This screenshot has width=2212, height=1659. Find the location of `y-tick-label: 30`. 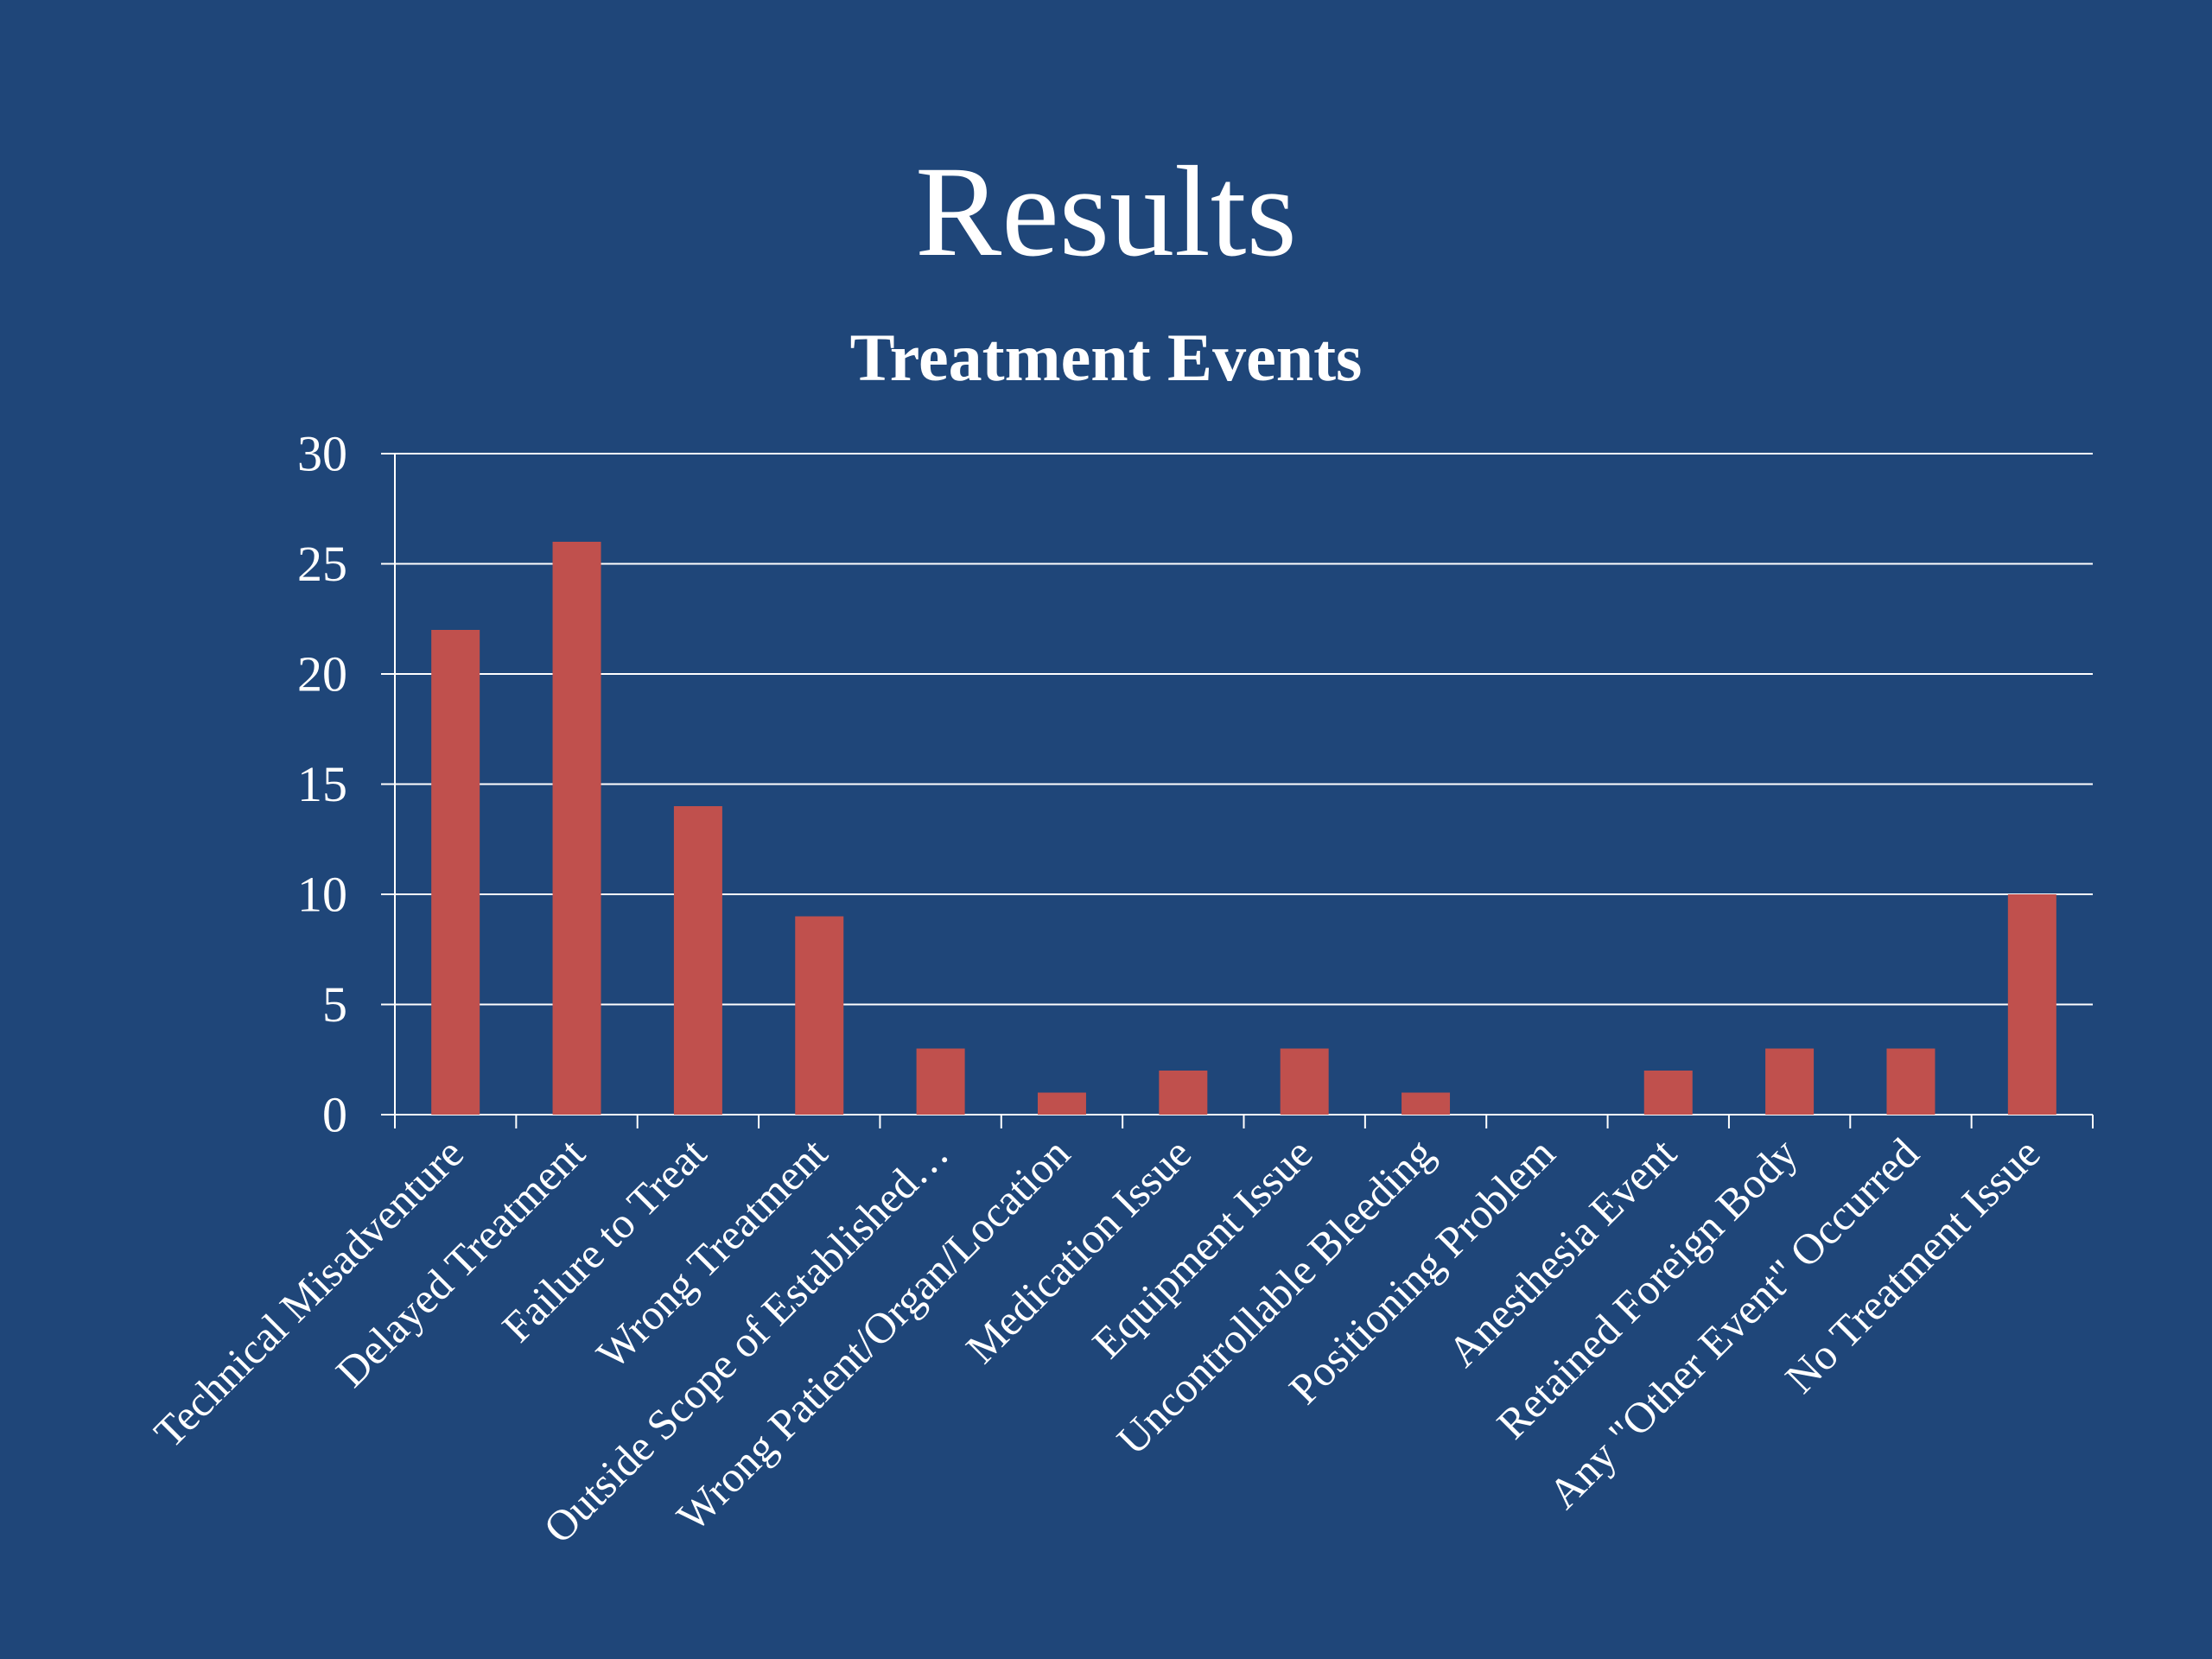

y-tick-label: 30 is located at coordinates (322, 454).